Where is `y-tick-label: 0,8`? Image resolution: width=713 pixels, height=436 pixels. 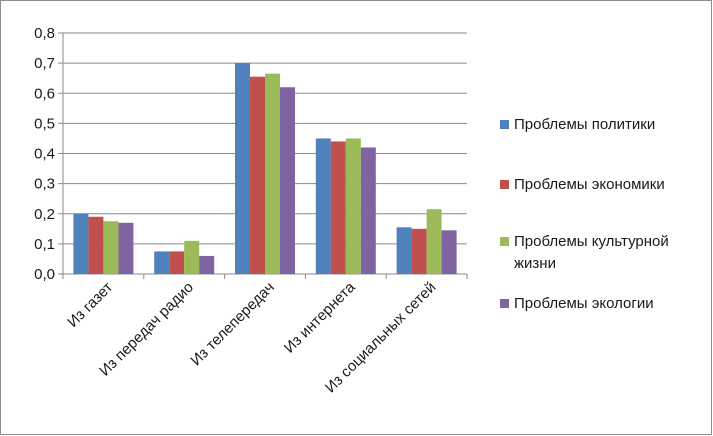
y-tick-label: 0,8 is located at coordinates (44, 33).